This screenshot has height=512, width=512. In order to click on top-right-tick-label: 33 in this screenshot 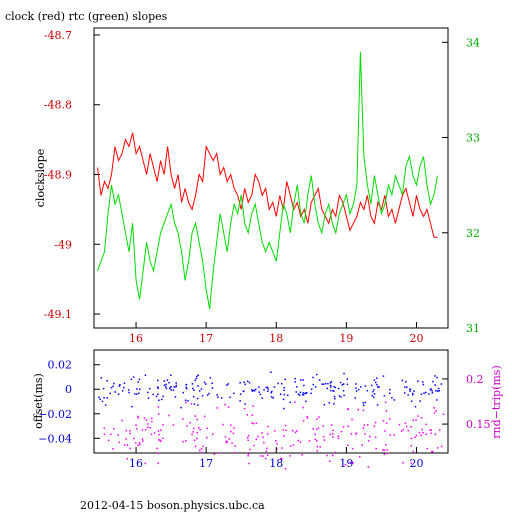, I will do `click(473, 138)`.